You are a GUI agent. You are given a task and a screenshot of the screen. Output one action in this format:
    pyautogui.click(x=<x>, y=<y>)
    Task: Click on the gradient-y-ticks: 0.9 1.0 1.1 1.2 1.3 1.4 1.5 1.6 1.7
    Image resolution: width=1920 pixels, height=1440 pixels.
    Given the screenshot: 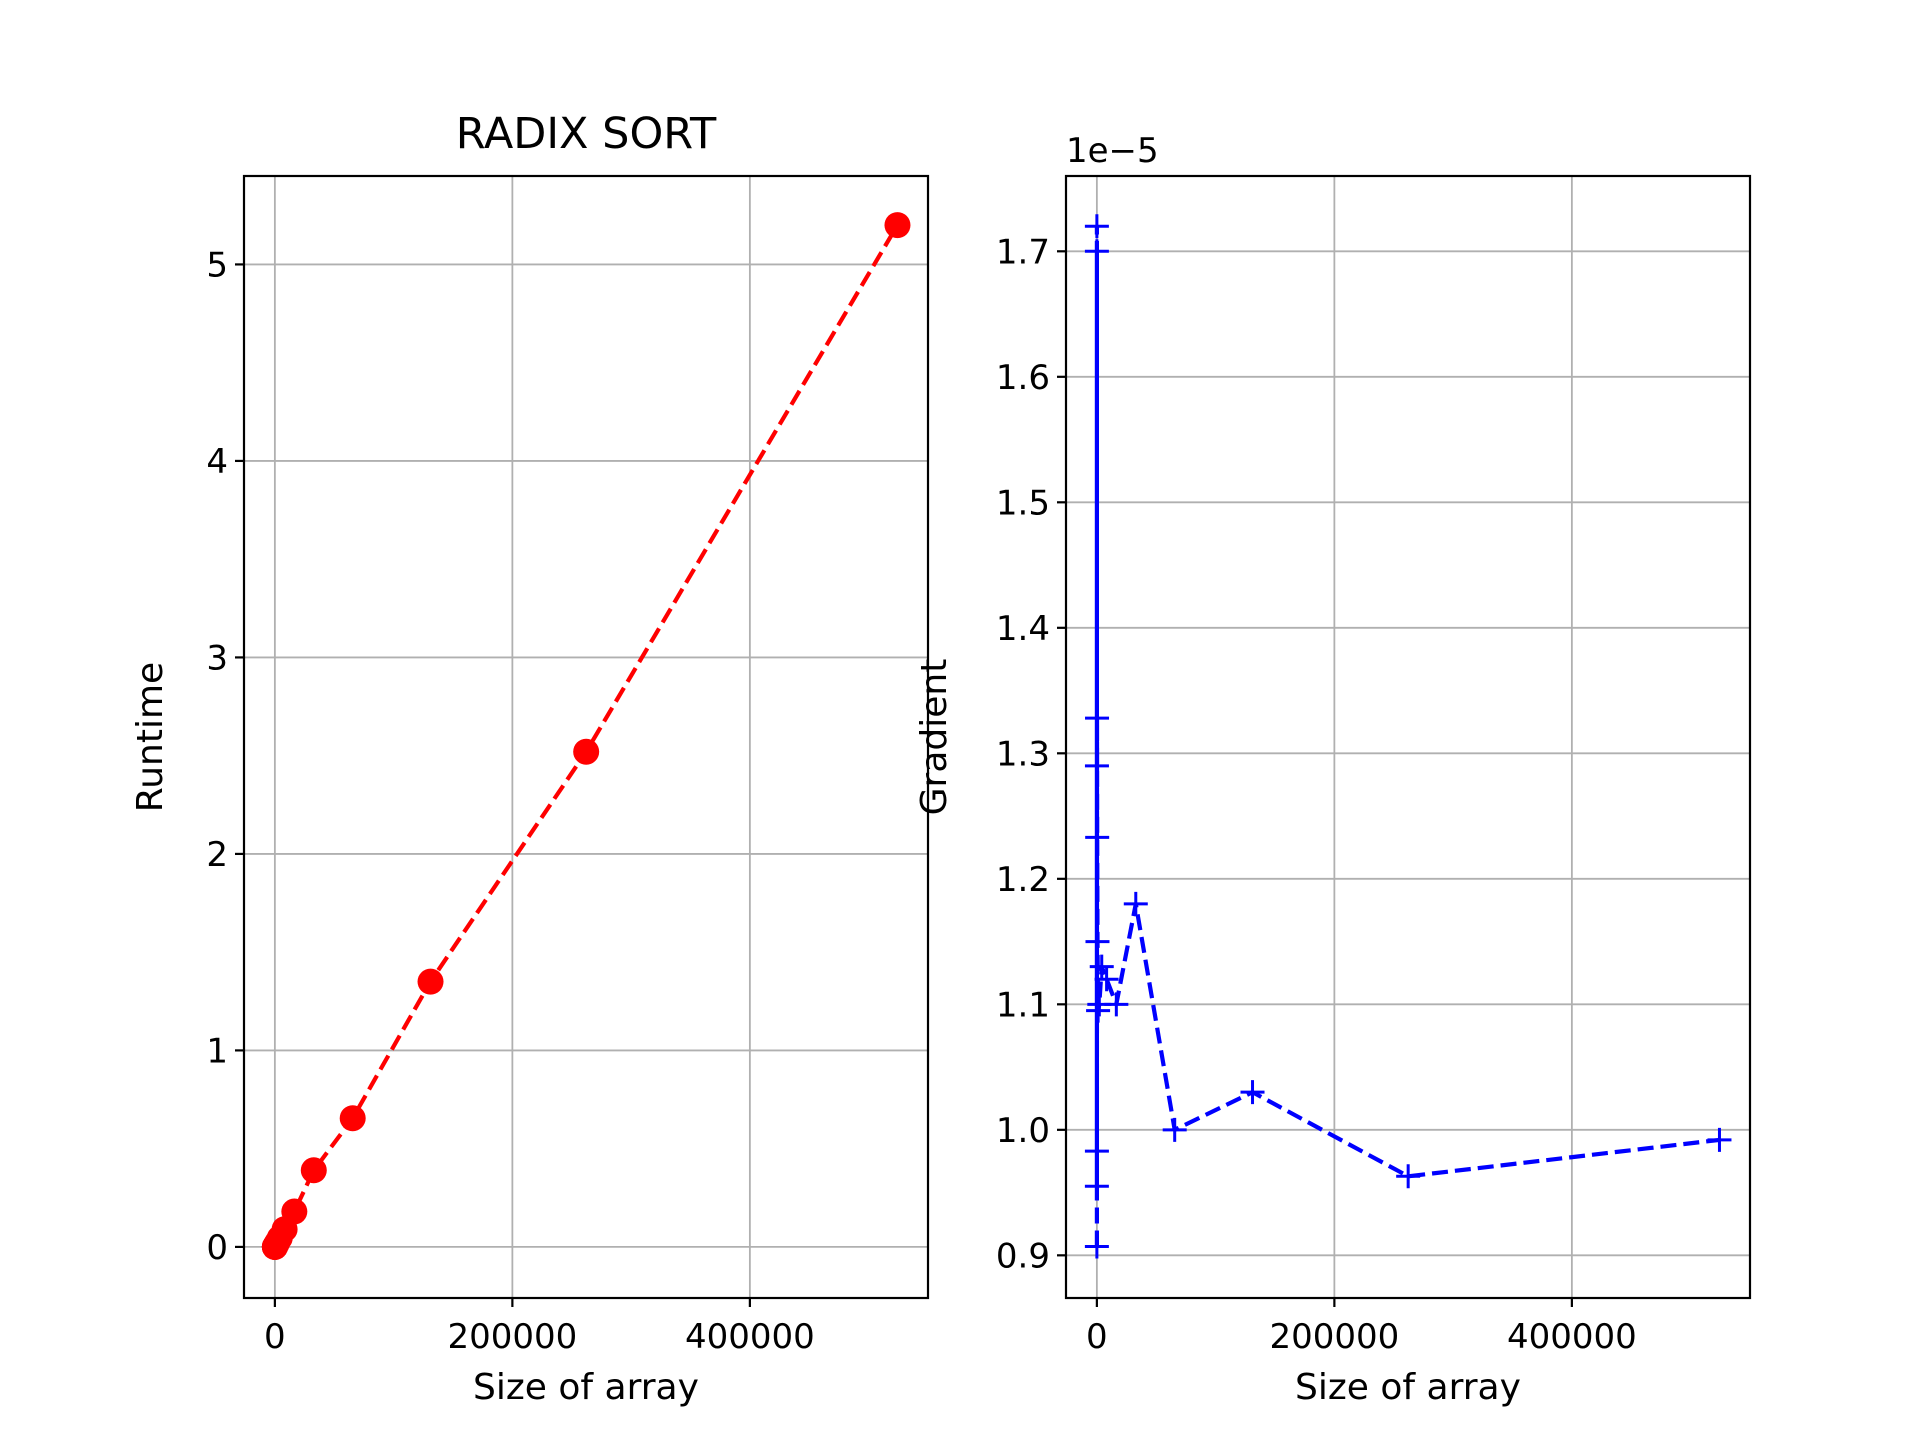 What is the action you would take?
    pyautogui.click(x=1031, y=754)
    